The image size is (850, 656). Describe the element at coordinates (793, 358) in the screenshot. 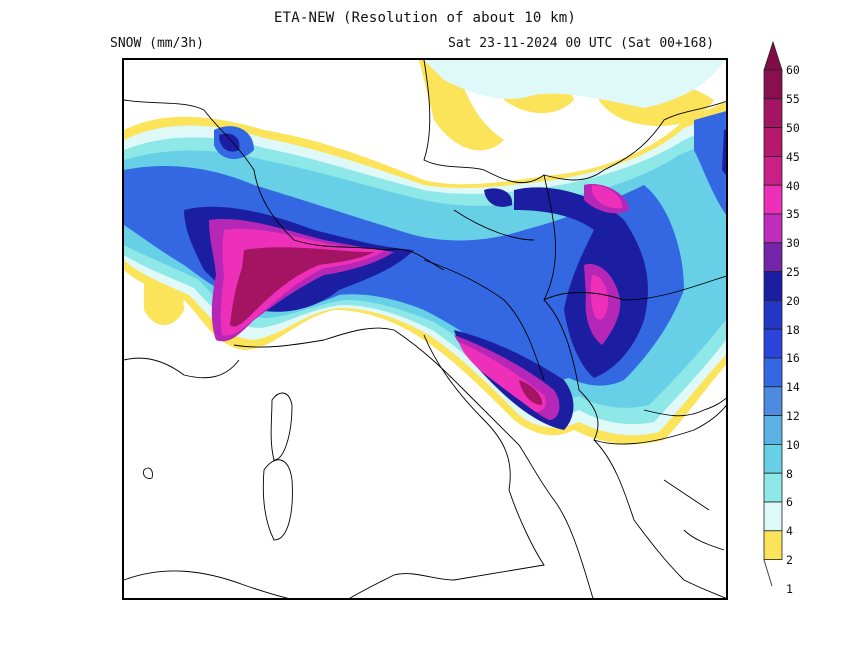

I see `colorbar-label: 16` at that location.